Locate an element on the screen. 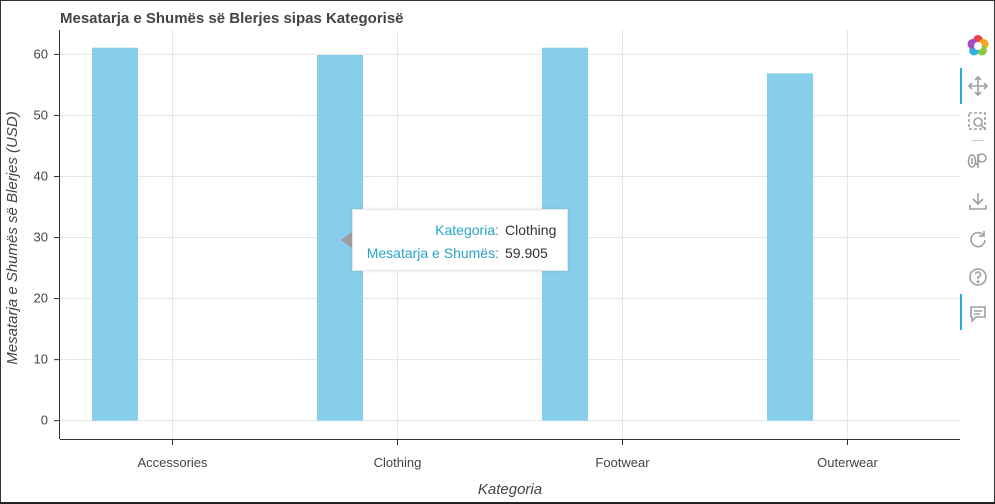 The height and width of the screenshot is (504, 995). save-icon is located at coordinates (978, 201).